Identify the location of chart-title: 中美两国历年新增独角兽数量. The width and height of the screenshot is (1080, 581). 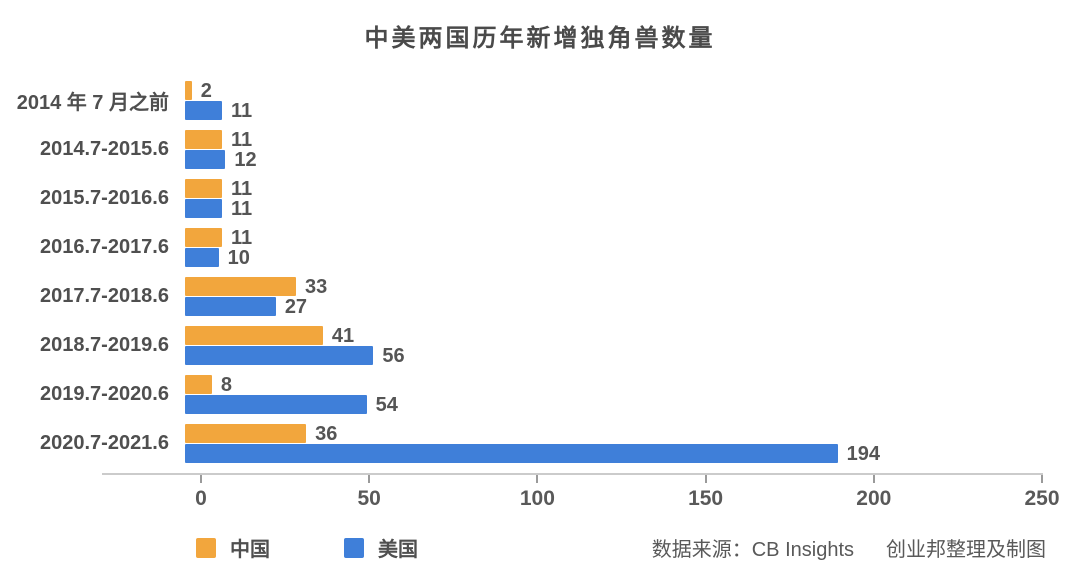
(540, 38).